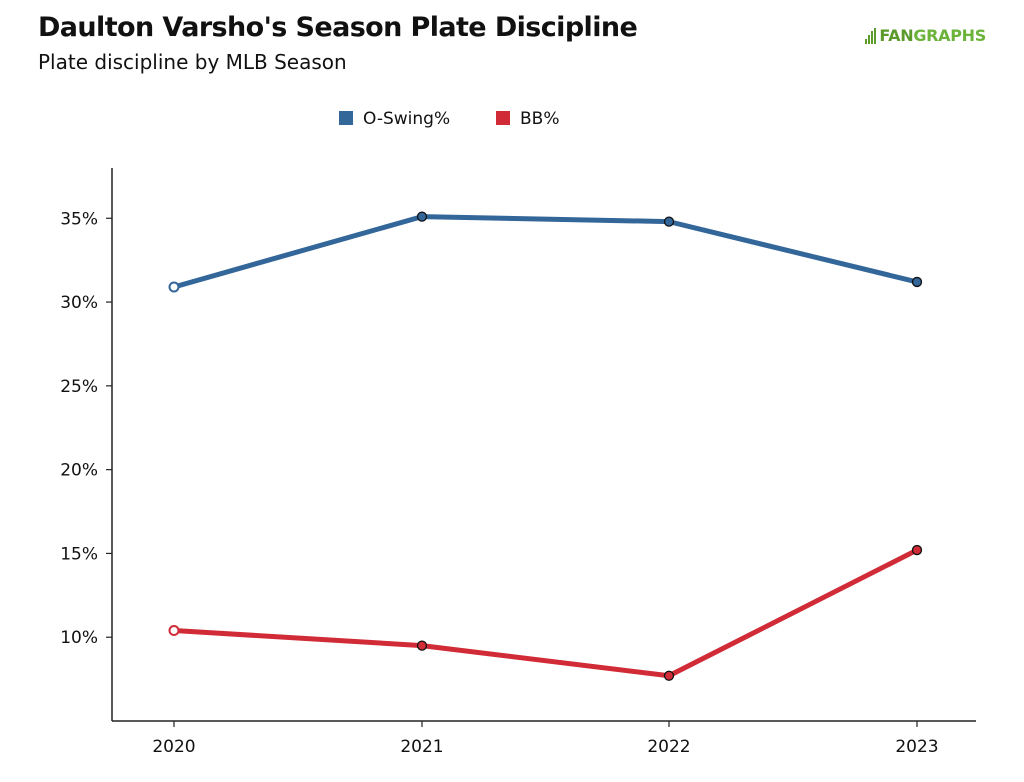  I want to click on legend-label: BB%, so click(539, 119).